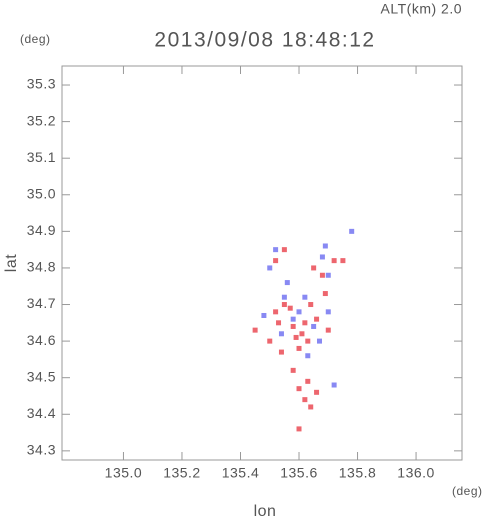  Describe the element at coordinates (41, 303) in the screenshot. I see `y-tick-label: 34.7` at that location.